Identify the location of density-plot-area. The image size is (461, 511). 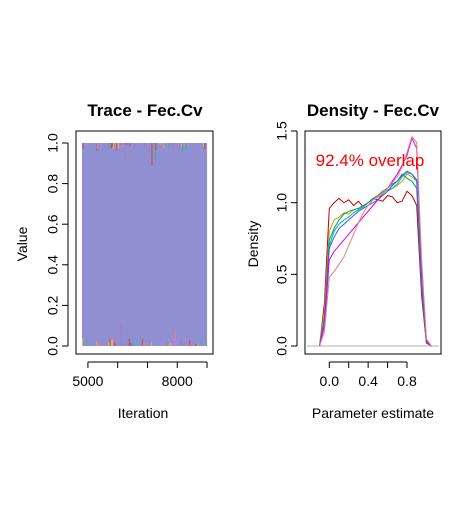
(373, 241).